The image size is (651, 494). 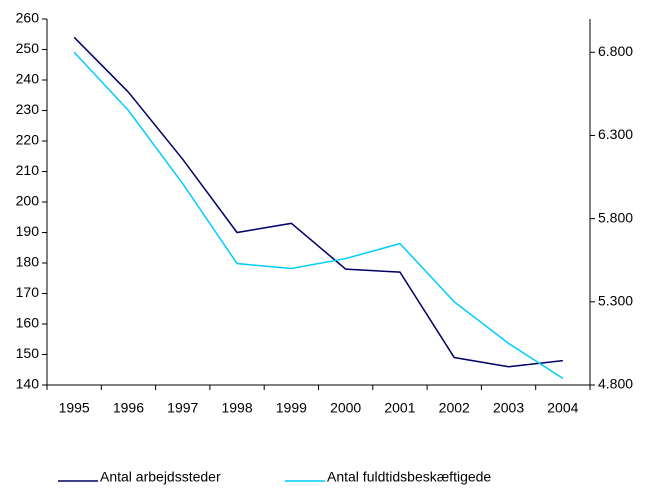 I want to click on x-tick-label: 2004, so click(x=562, y=408).